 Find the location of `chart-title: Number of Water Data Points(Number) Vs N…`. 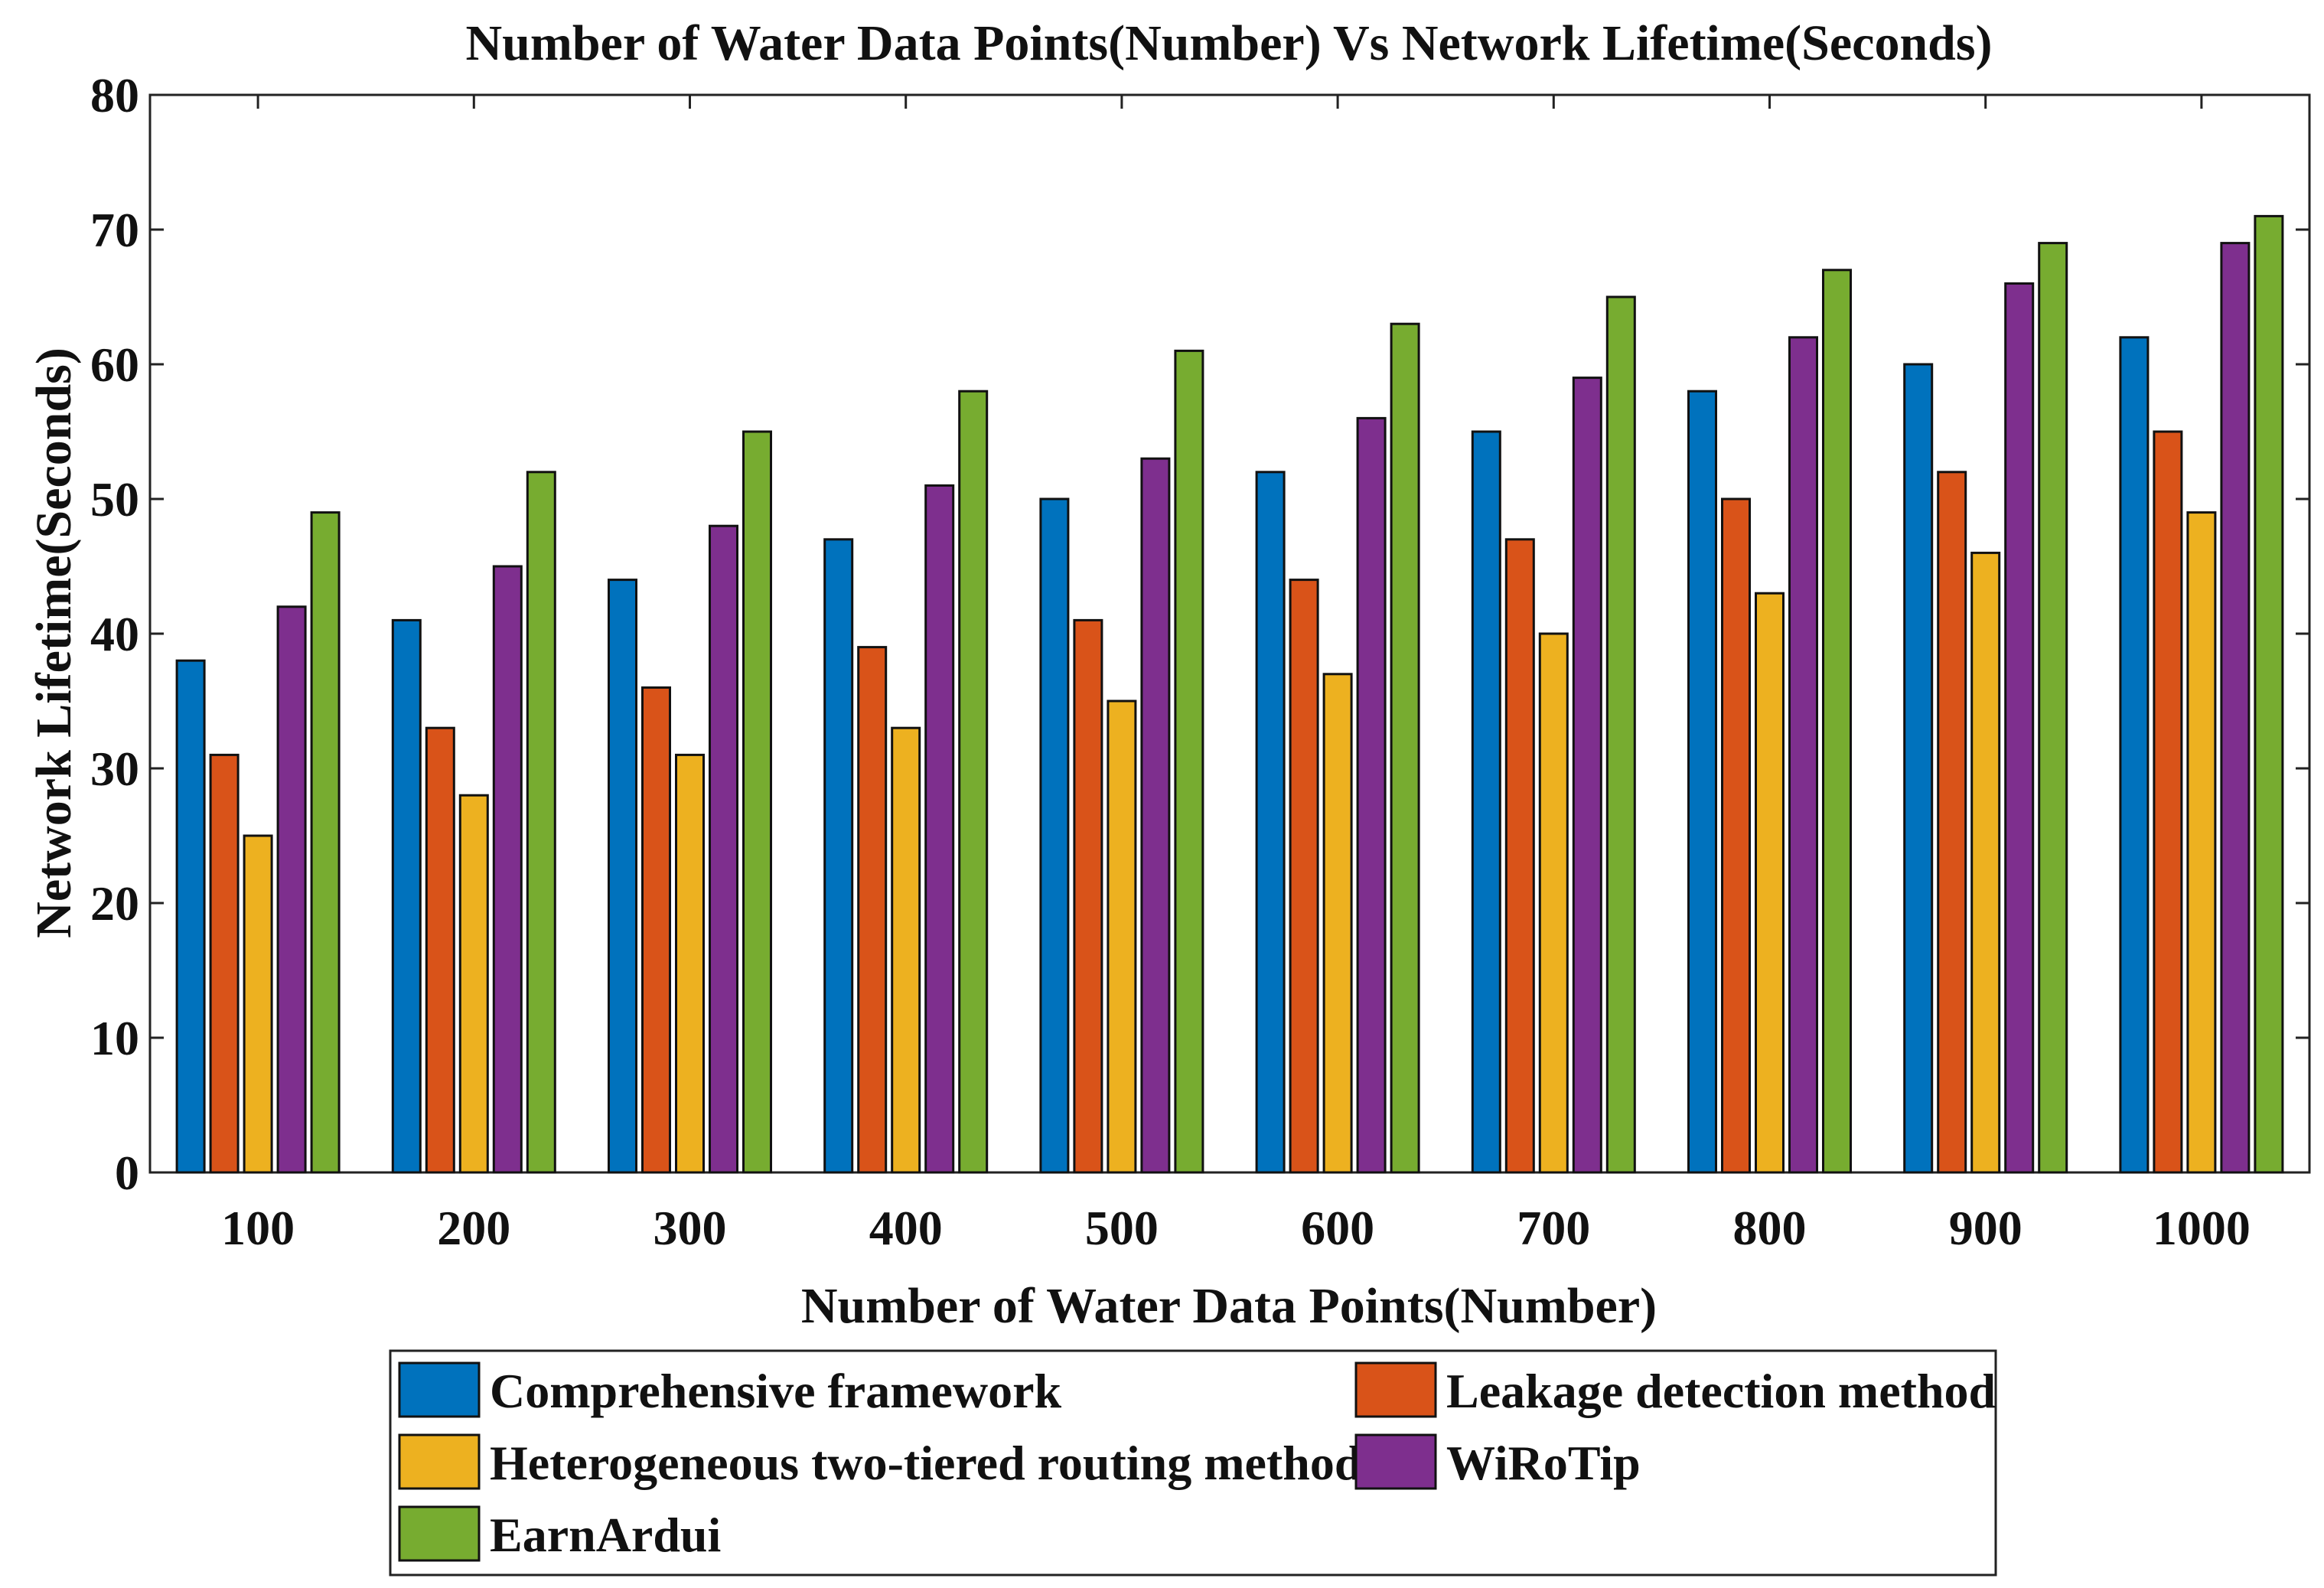

chart-title: Number of Water Data Points(Number) Vs N… is located at coordinates (1228, 43).